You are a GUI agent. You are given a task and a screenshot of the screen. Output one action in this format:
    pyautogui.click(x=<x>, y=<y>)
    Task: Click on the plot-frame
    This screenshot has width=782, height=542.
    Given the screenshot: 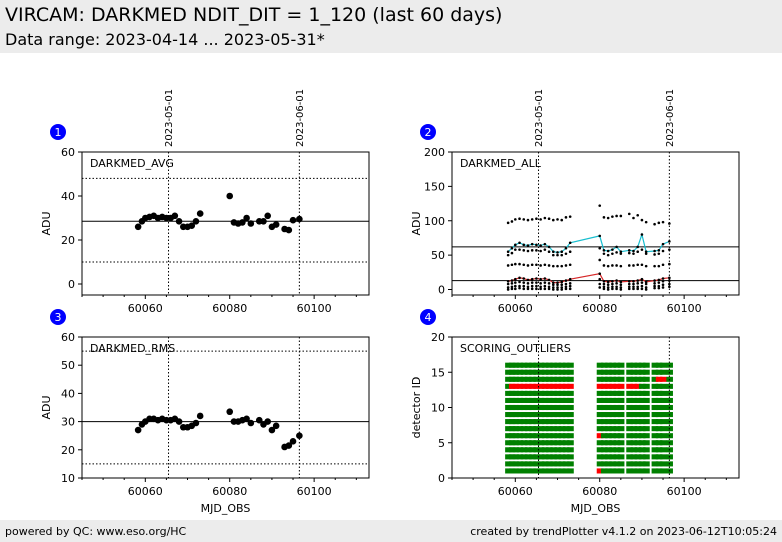 What is the action you would take?
    pyautogui.click(x=595, y=223)
    